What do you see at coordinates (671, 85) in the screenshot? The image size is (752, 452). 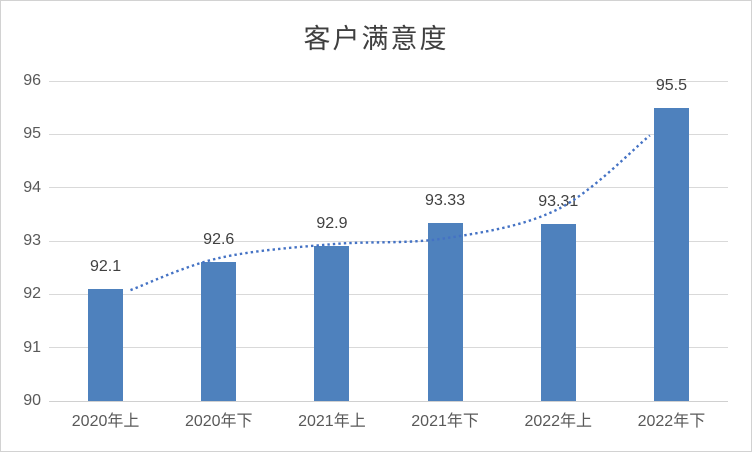 I see `bar-value-label: 95.5` at bounding box center [671, 85].